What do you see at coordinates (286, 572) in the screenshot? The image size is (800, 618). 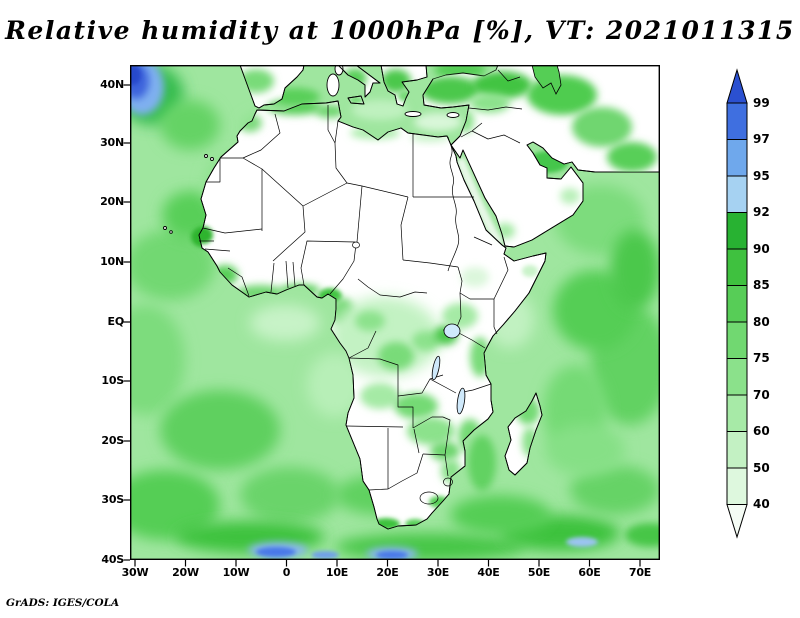 I see `x-tick-label-0: 0` at bounding box center [286, 572].